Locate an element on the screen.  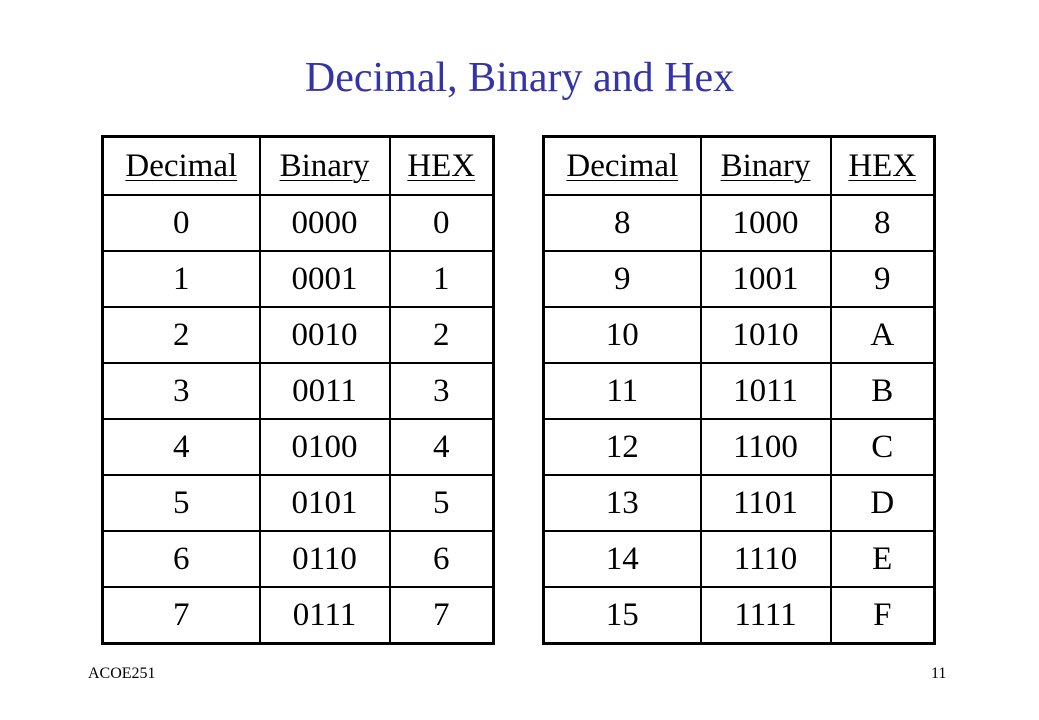
table-row: 10 1010 A is located at coordinates (739, 335).